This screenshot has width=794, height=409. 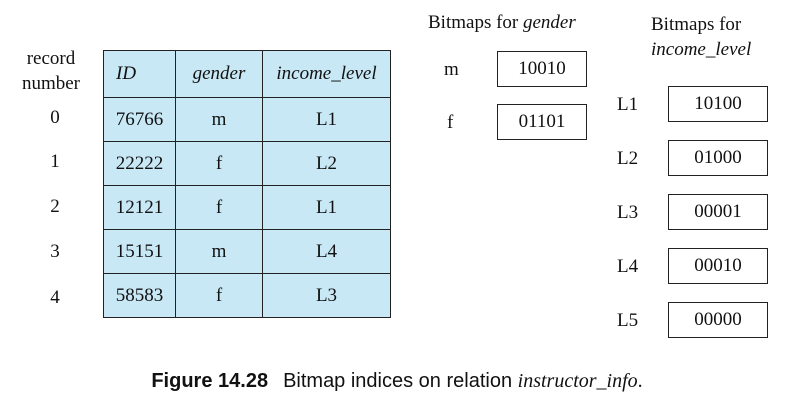 I want to click on income-bitmap-l2: 01000, so click(x=718, y=158).